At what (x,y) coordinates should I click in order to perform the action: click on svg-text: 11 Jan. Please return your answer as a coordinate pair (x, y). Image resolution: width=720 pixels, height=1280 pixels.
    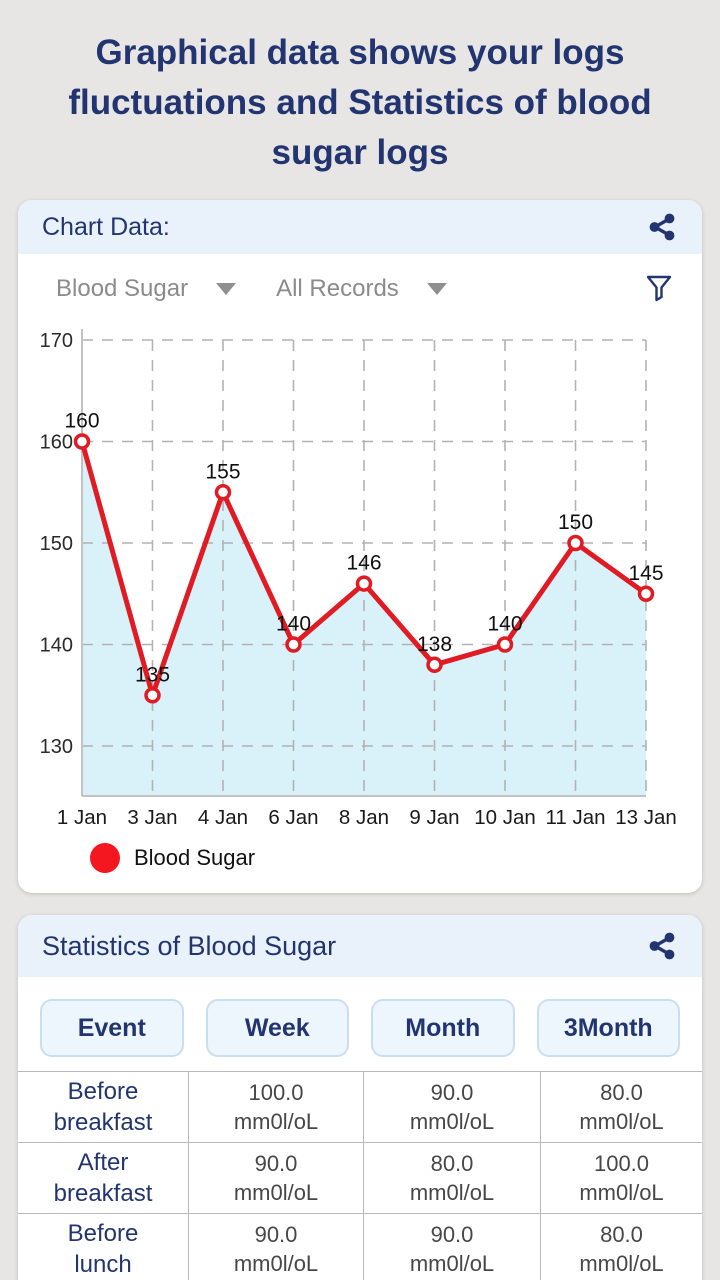
    Looking at the image, I should click on (575, 817).